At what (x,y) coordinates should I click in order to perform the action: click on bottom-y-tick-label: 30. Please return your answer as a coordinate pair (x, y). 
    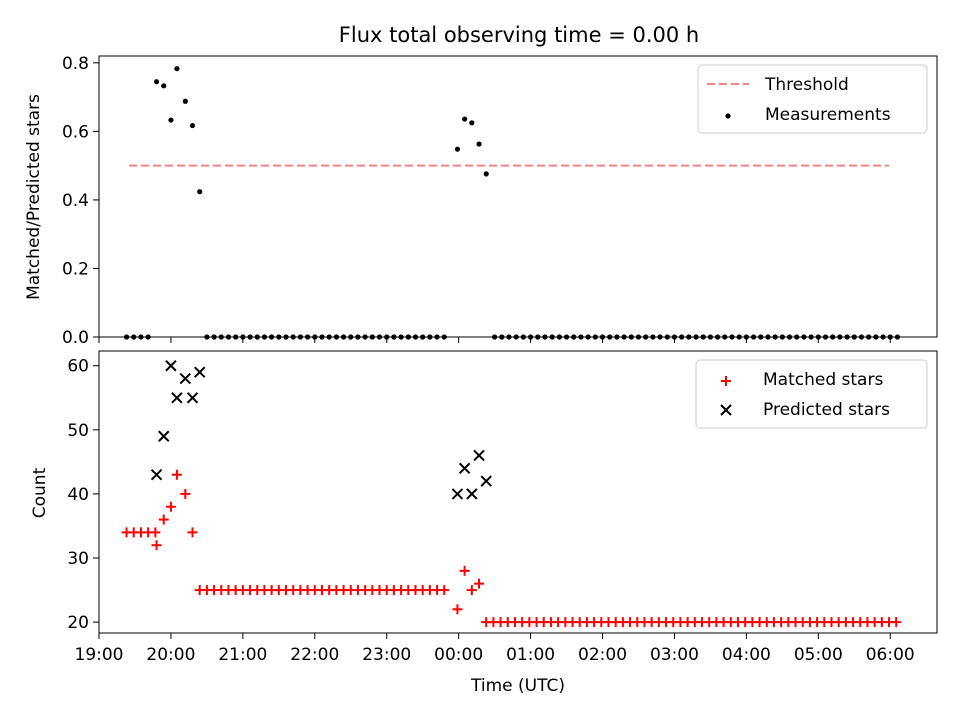
    Looking at the image, I should click on (78, 559).